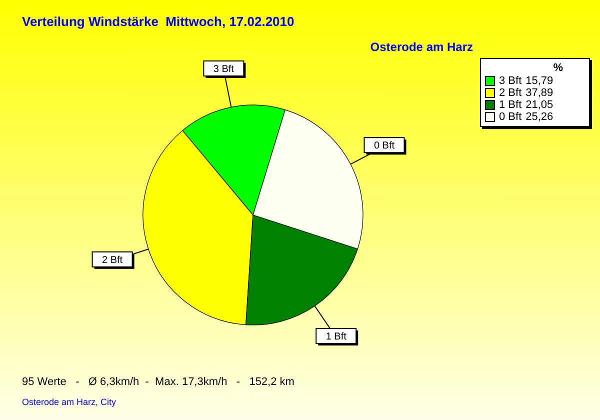 Image resolution: width=600 pixels, height=420 pixels. Describe the element at coordinates (510, 81) in the screenshot. I see `legend-label: 3 Bft` at that location.